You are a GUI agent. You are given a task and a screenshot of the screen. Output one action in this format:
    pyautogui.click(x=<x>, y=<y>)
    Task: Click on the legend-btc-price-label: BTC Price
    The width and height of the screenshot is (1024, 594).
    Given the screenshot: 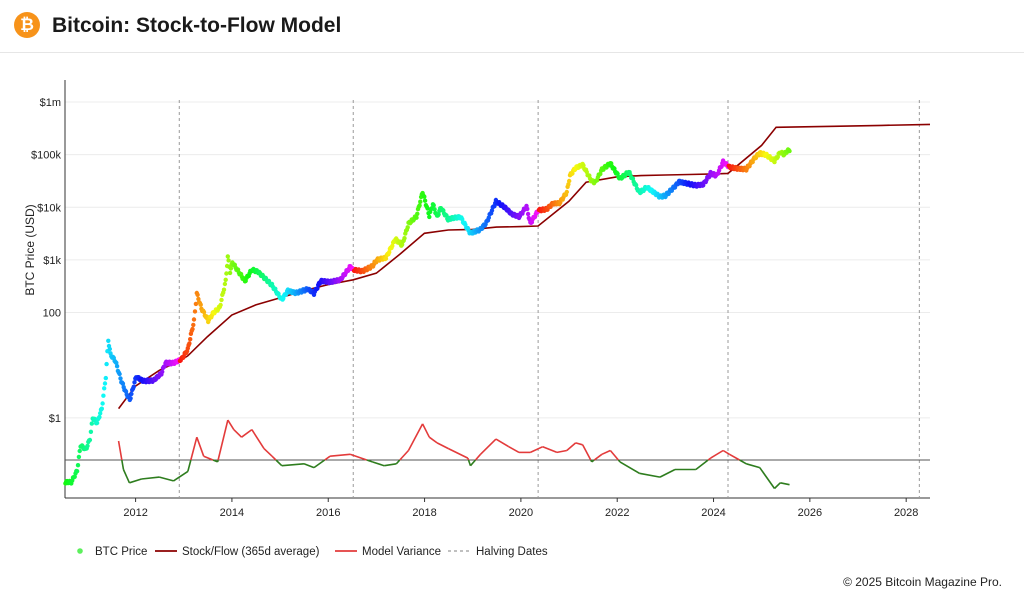 What is the action you would take?
    pyautogui.click(x=121, y=552)
    